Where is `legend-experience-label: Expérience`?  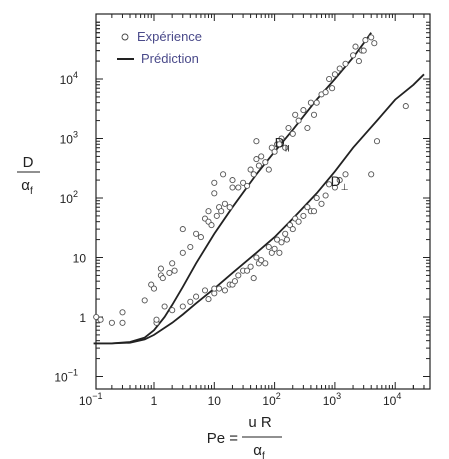
legend-experience-label: Expérience is located at coordinates (169, 36).